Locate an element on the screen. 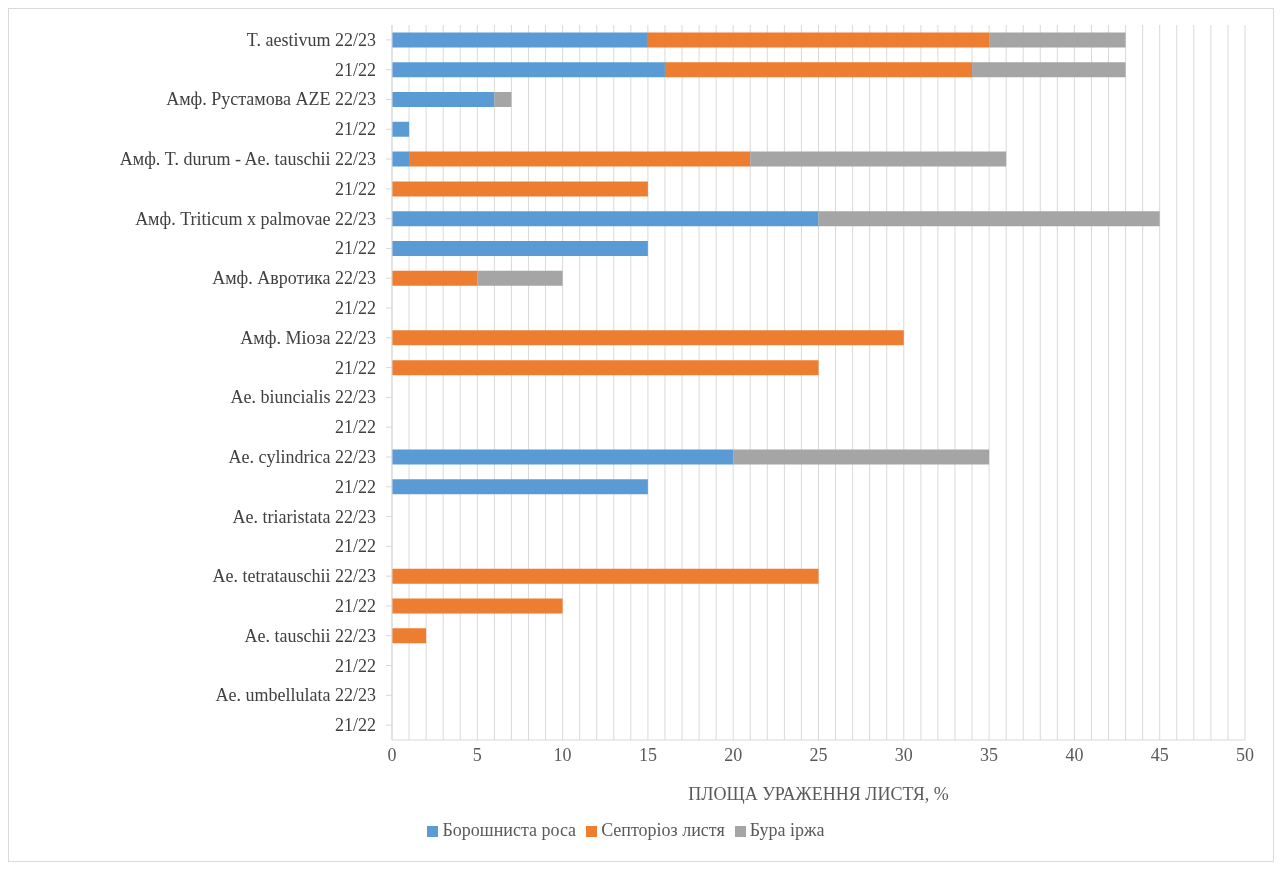  x-tick-label: 45 is located at coordinates (1159, 754).